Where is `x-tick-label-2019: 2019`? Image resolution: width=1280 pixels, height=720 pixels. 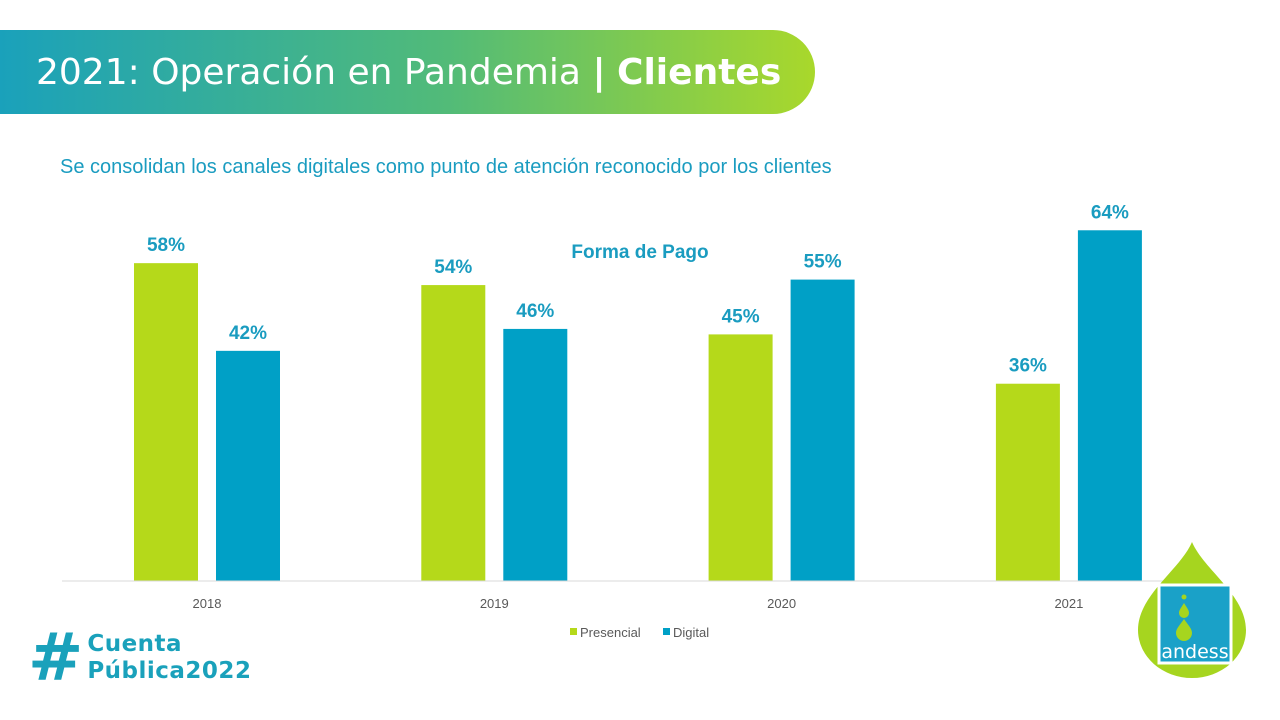 x-tick-label-2019: 2019 is located at coordinates (494, 603).